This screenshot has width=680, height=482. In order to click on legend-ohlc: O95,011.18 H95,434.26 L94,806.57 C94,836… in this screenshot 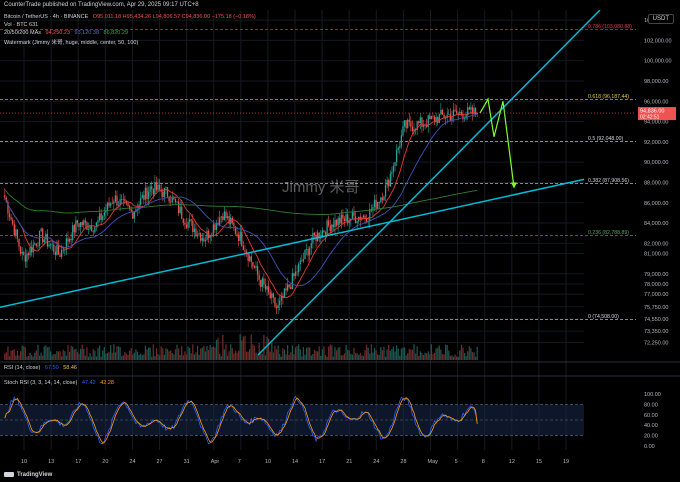, I will do `click(174, 17)`.